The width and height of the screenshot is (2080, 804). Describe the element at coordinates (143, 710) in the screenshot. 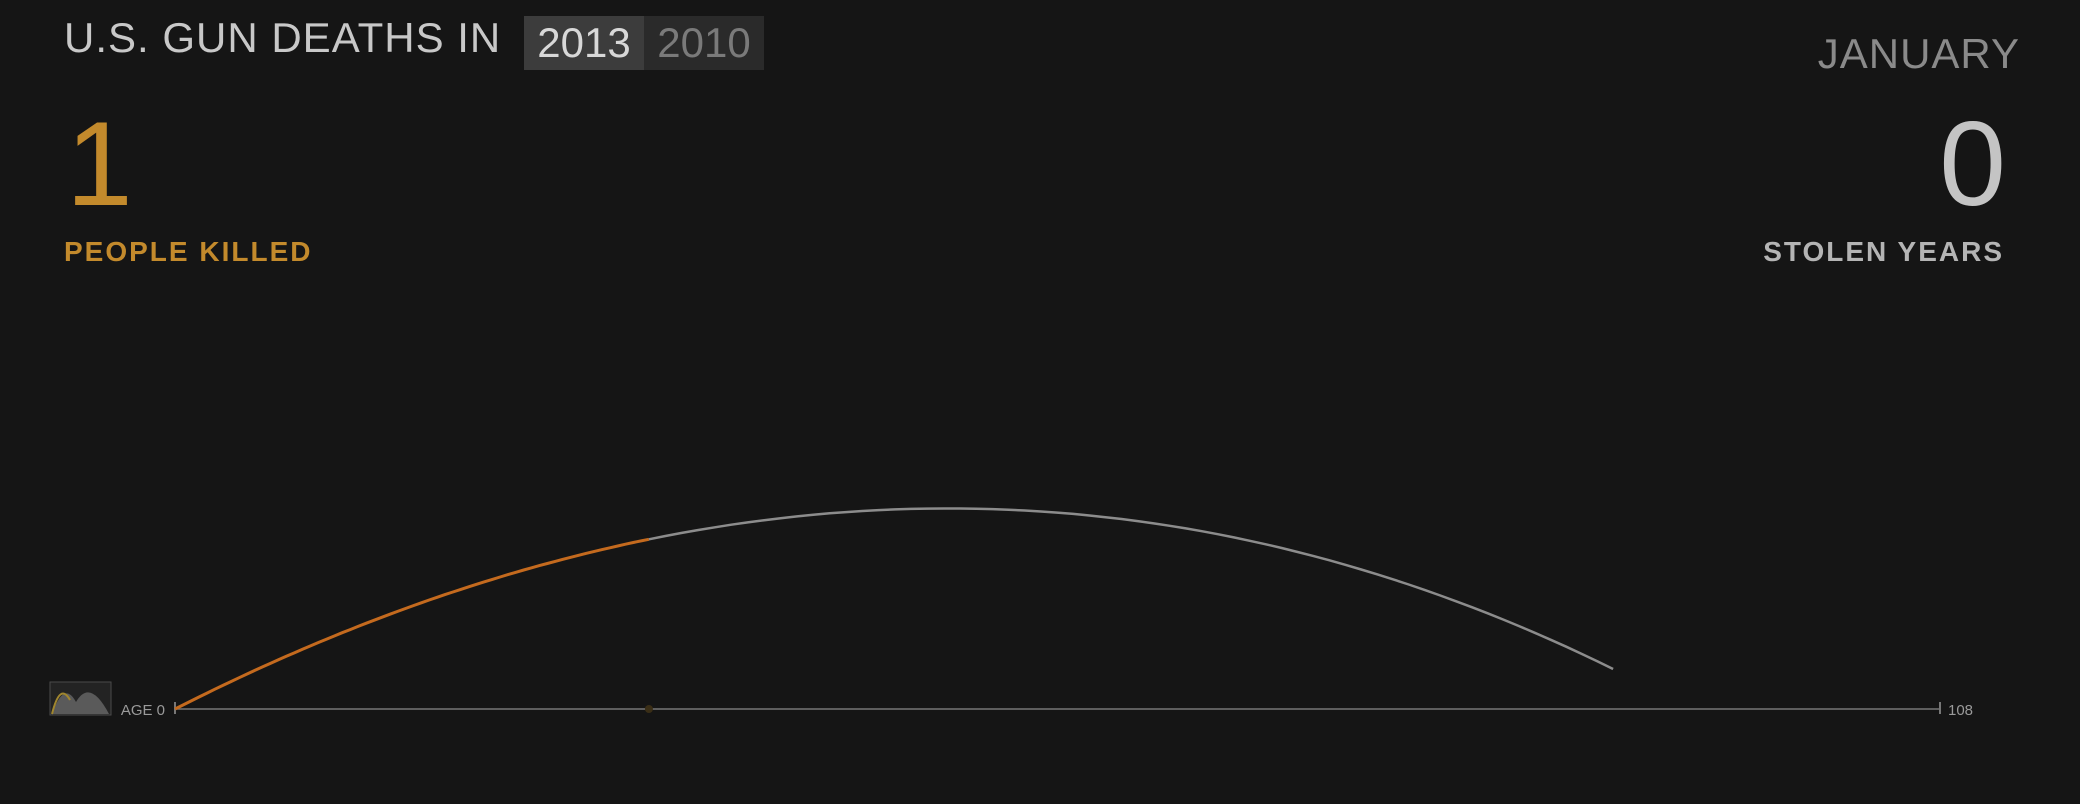

I see `age-axis-start-label: AGE 0` at that location.